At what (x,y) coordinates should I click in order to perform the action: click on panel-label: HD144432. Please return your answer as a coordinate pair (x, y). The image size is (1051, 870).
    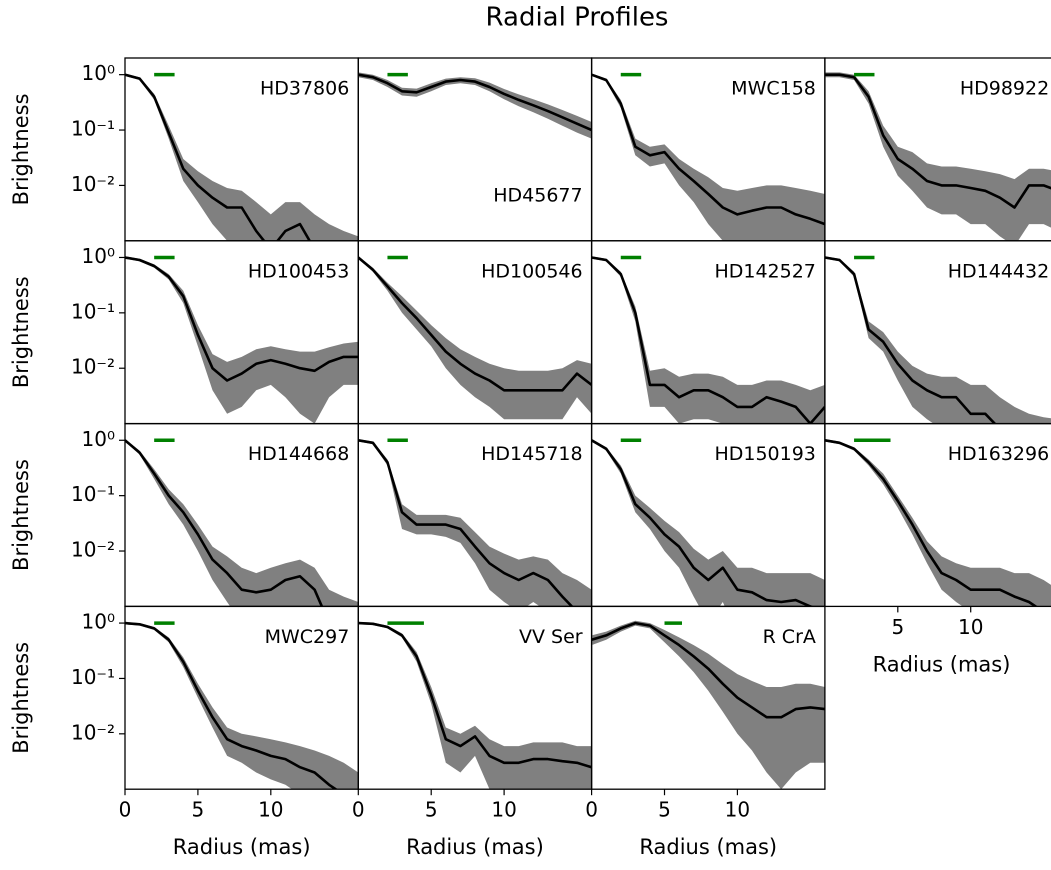
    Looking at the image, I should click on (998, 271).